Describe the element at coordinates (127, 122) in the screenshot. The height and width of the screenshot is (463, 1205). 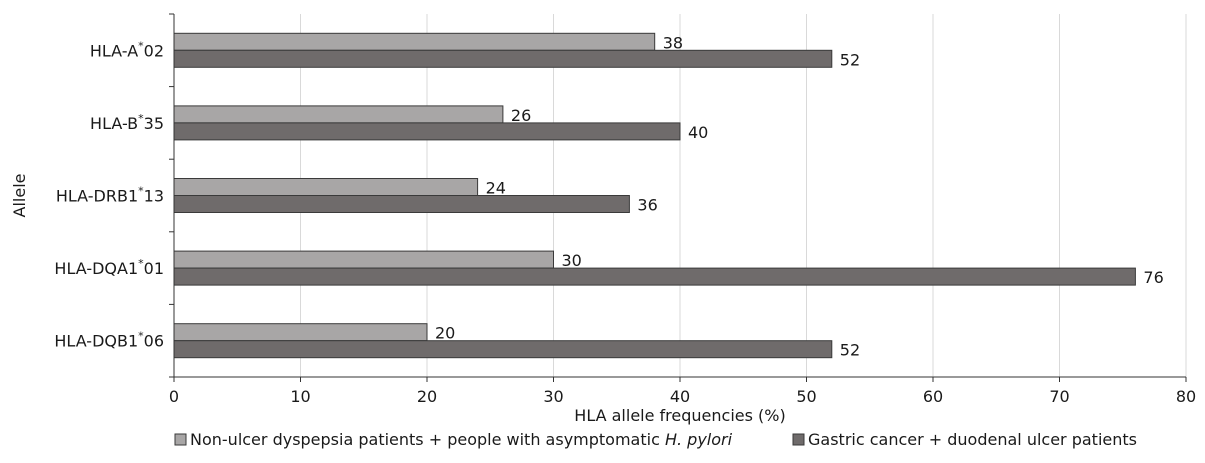
I see `y-tick-label: HLA-B*35` at that location.